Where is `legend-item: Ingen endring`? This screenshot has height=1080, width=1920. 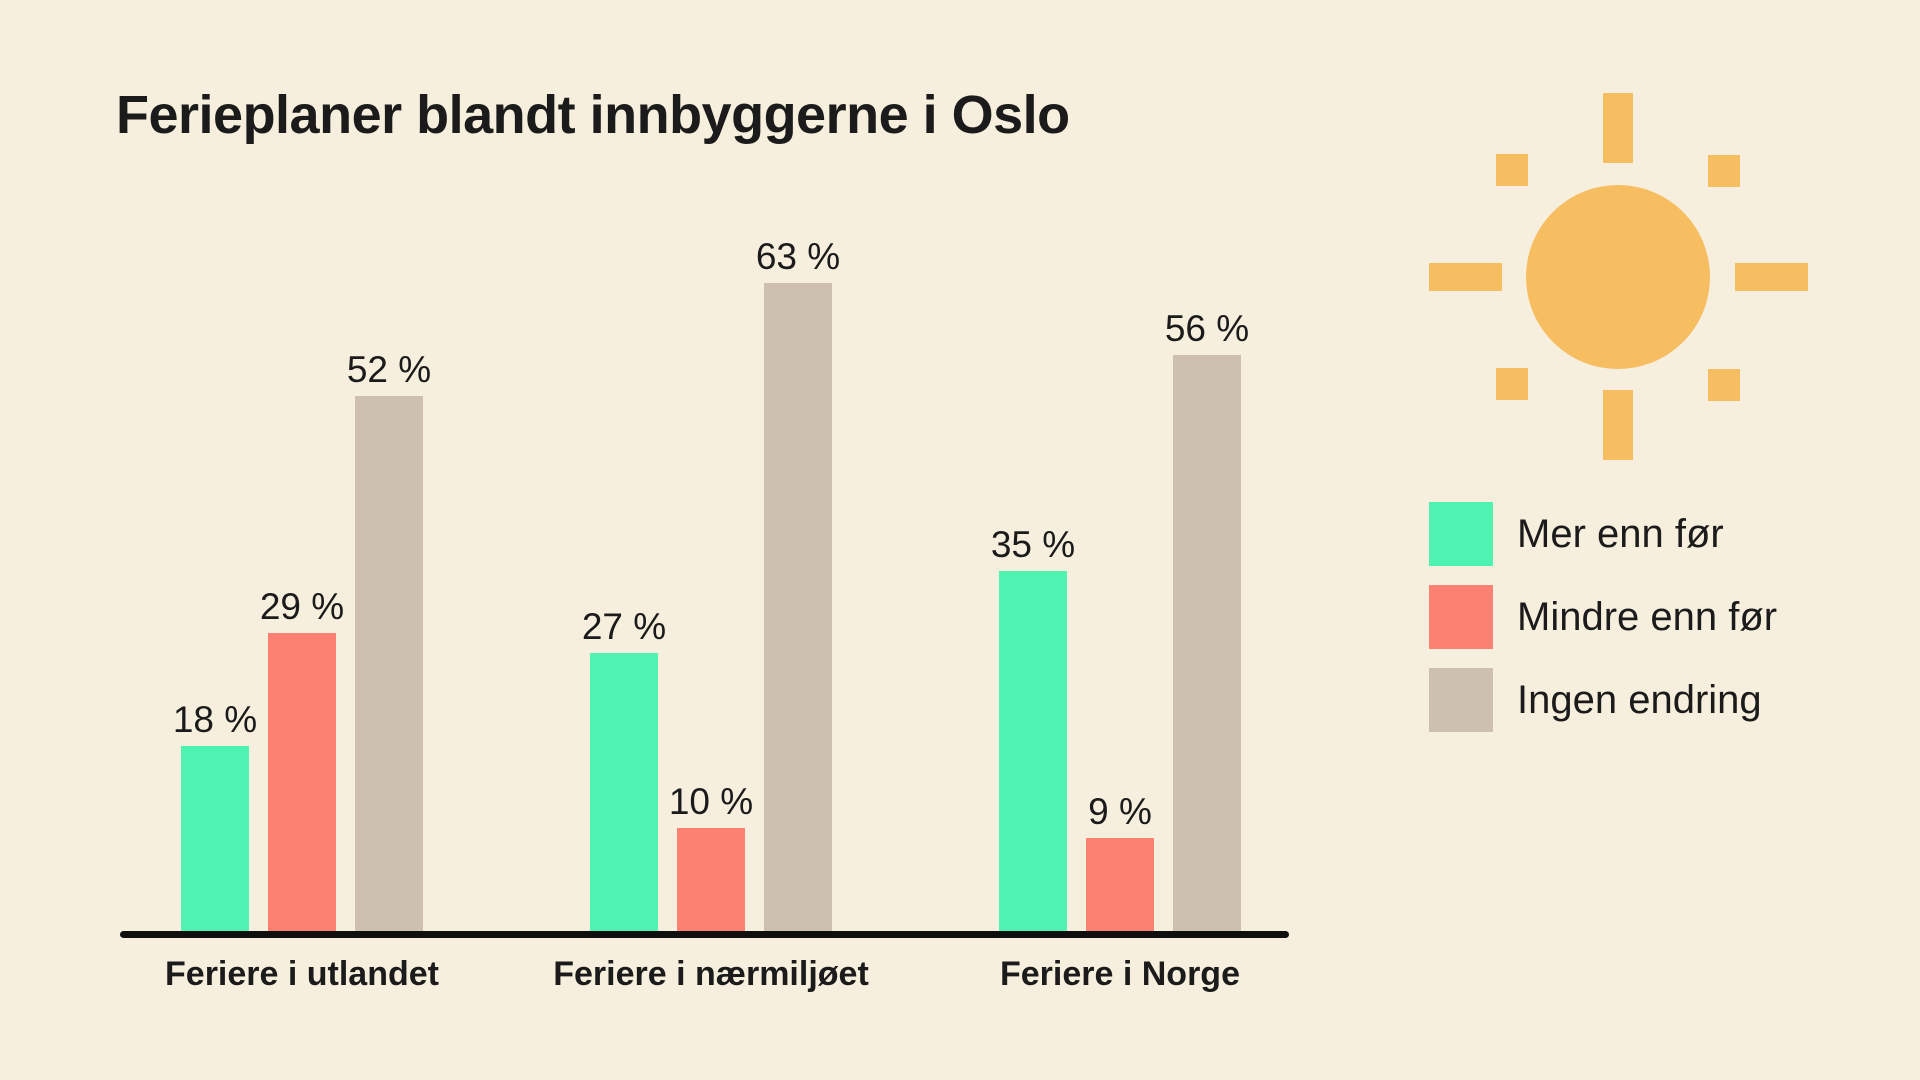 legend-item: Ingen endring is located at coordinates (1603, 700).